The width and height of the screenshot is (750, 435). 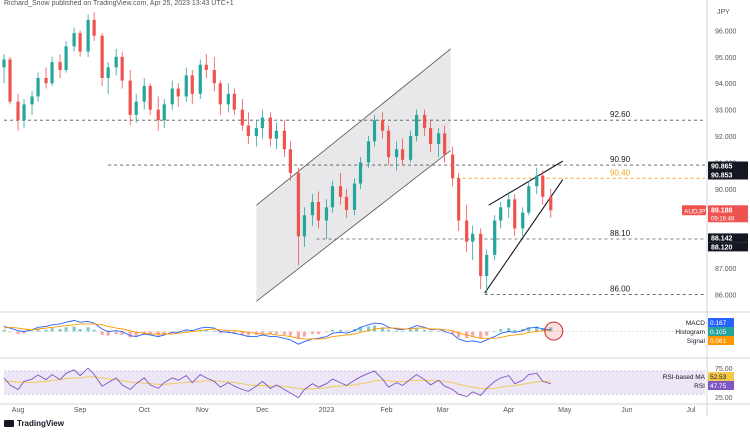 I want to click on price-tick-label: 95.000, so click(x=726, y=58).